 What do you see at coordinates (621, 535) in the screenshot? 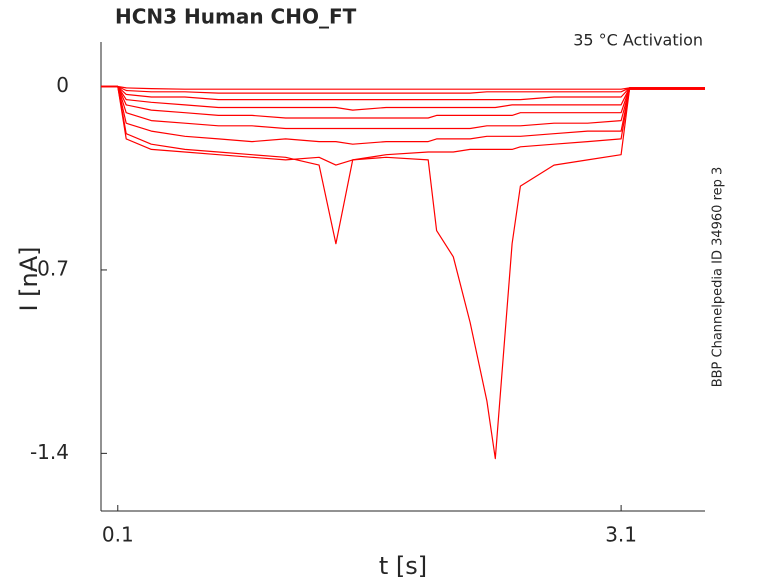
I see `x-tick-label: 3.1` at bounding box center [621, 535].